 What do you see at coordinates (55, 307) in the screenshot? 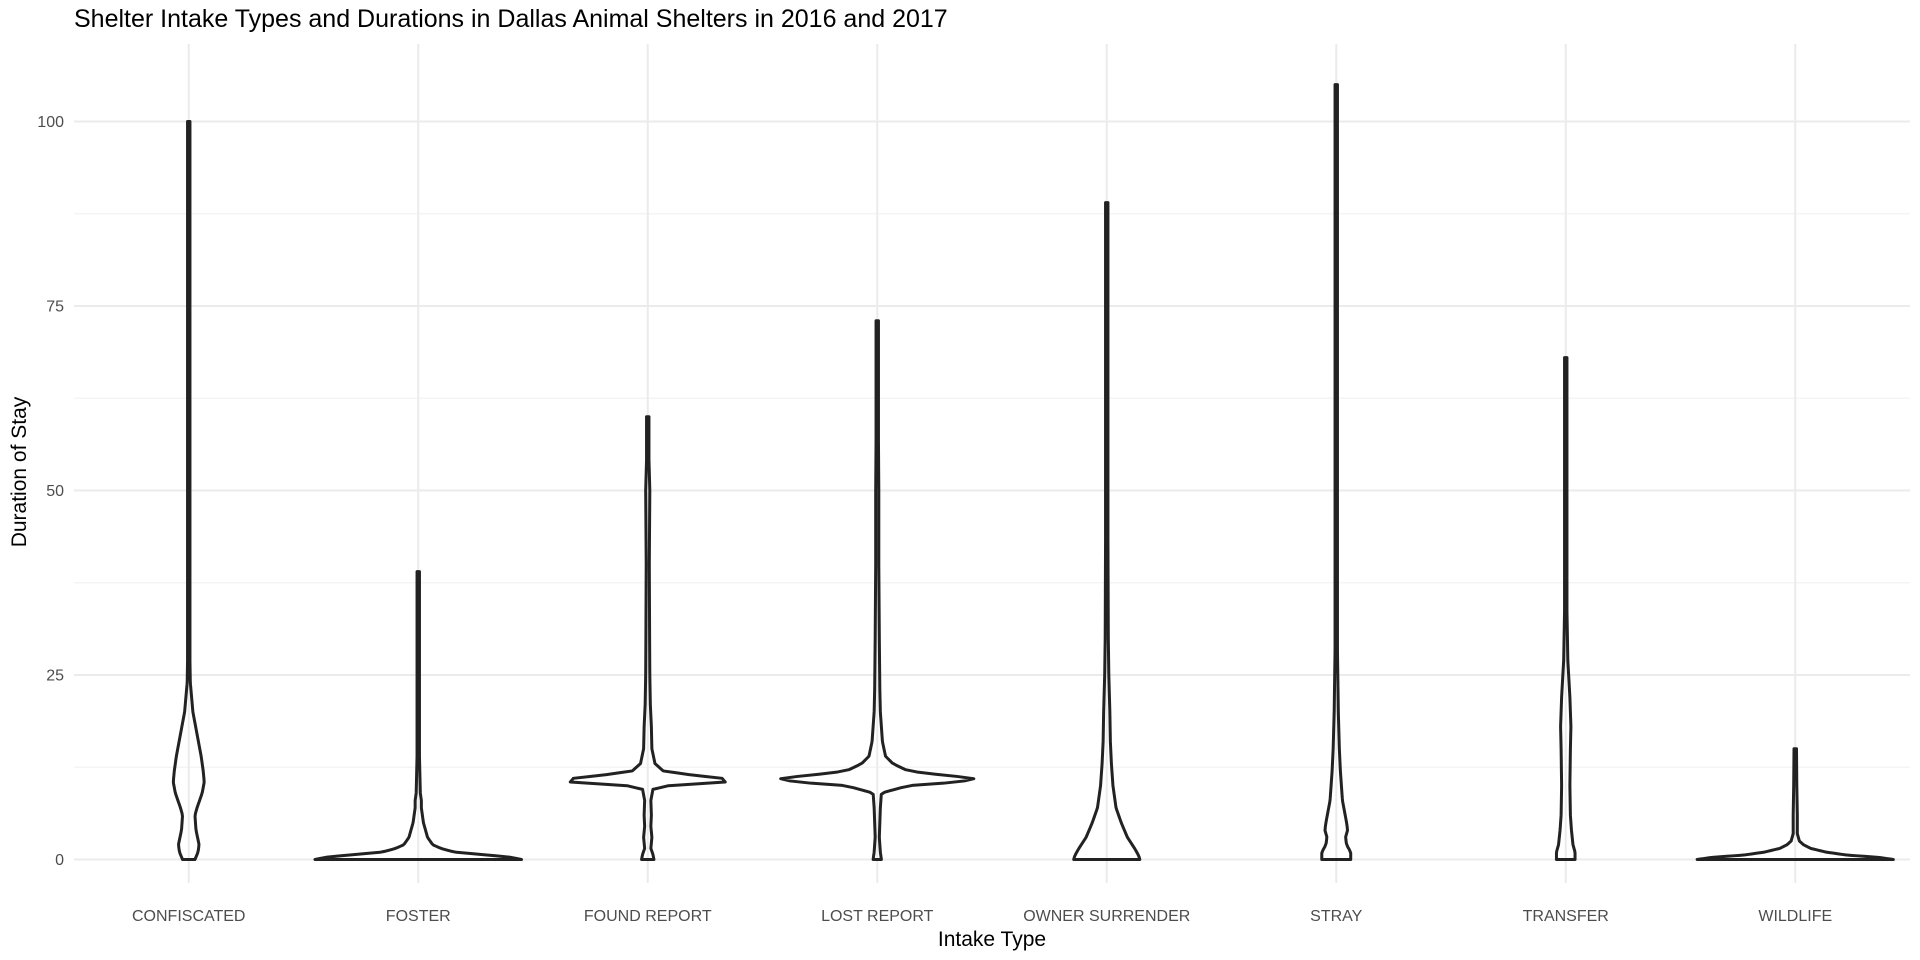
I see `y-tick-label: 75` at bounding box center [55, 307].